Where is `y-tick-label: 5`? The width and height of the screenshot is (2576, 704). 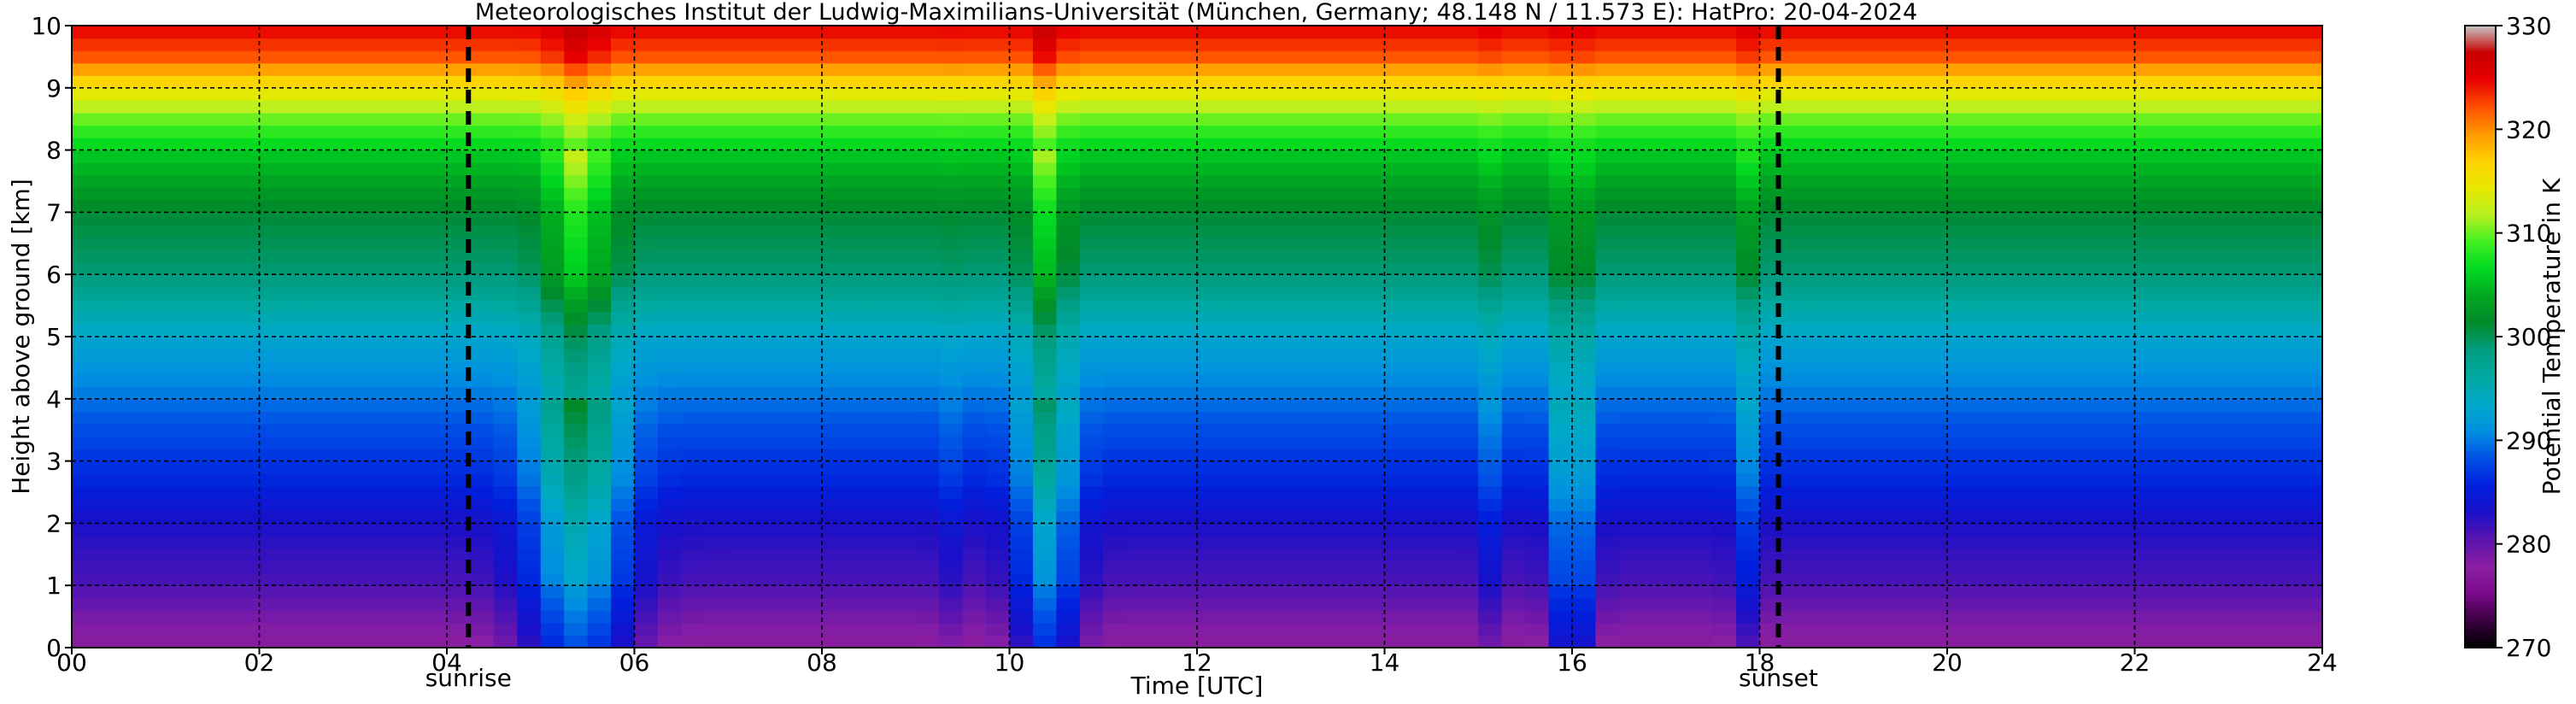 y-tick-label: 5 is located at coordinates (54, 337).